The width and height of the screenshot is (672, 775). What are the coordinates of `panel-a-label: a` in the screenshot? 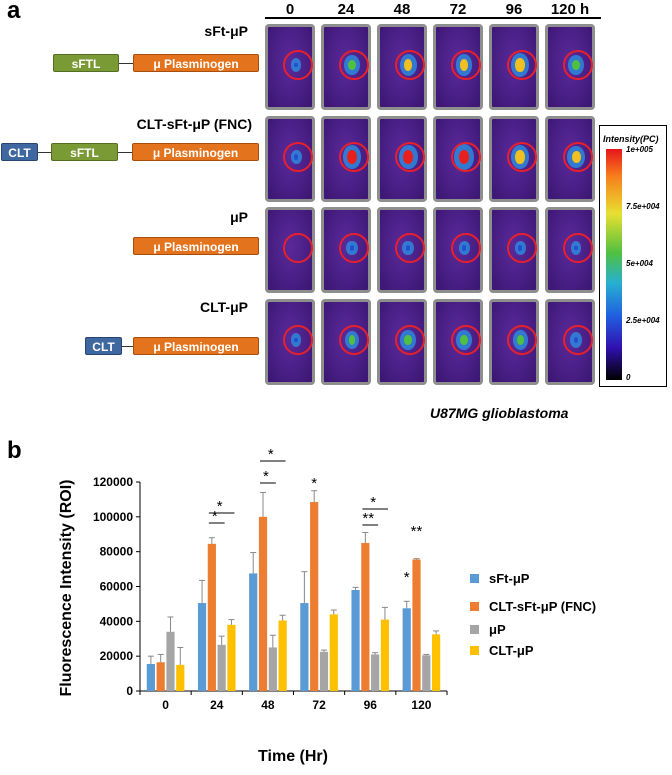 It's located at (14, 12).